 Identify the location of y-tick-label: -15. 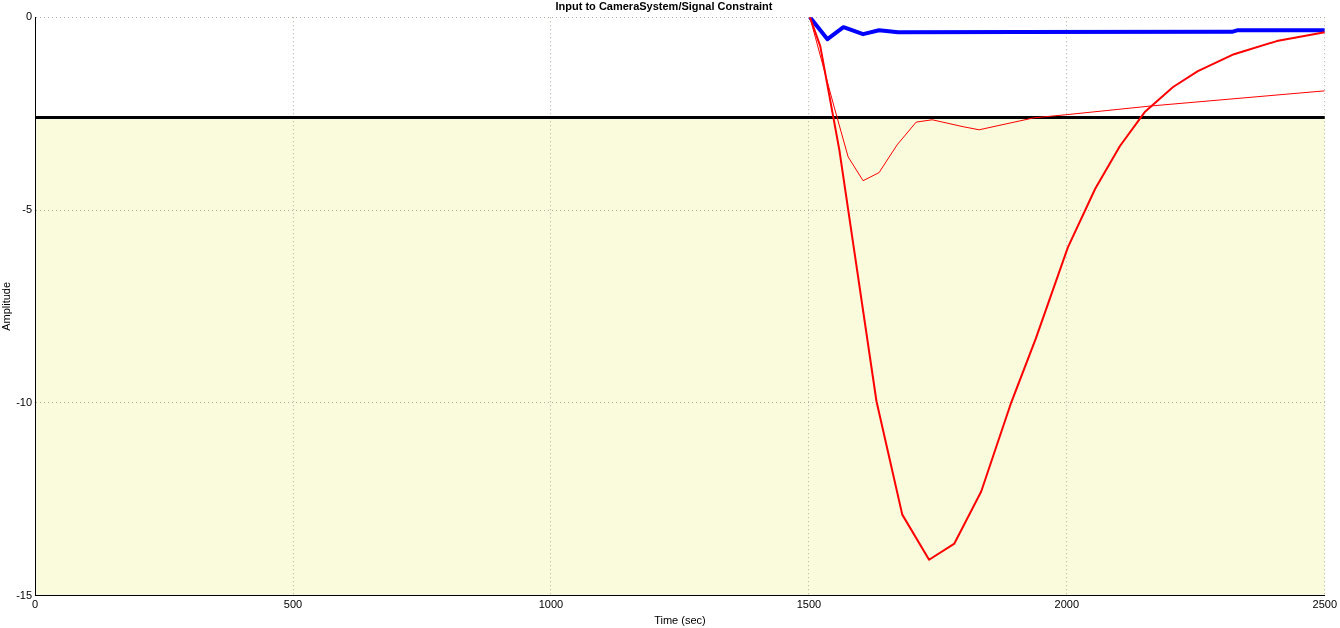
(24, 594).